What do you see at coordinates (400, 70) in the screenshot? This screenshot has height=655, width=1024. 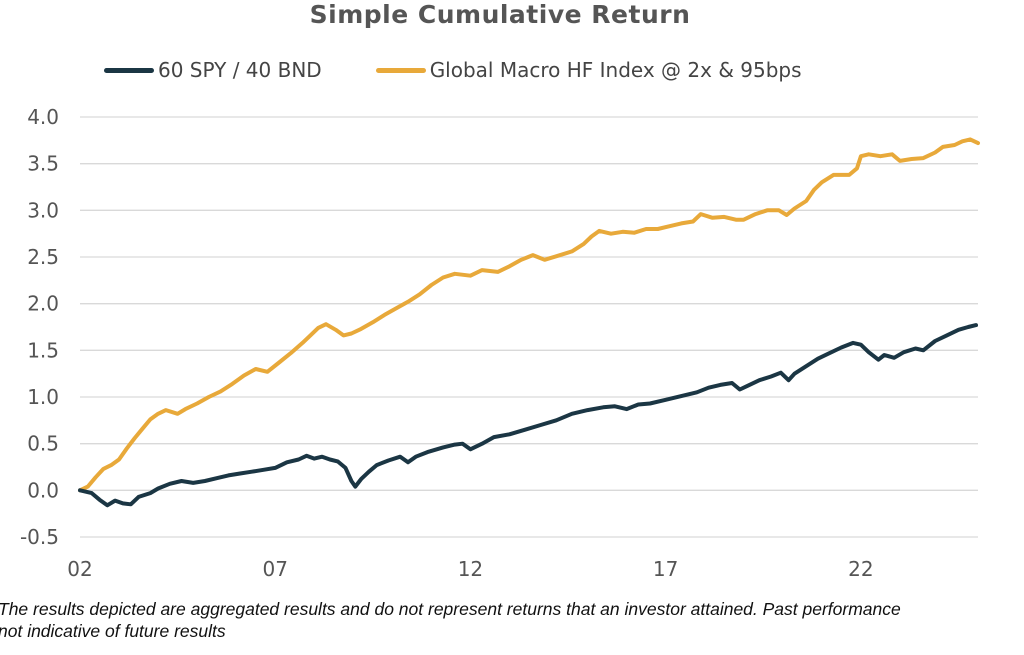 I see `legend-swatch-global-macro` at bounding box center [400, 70].